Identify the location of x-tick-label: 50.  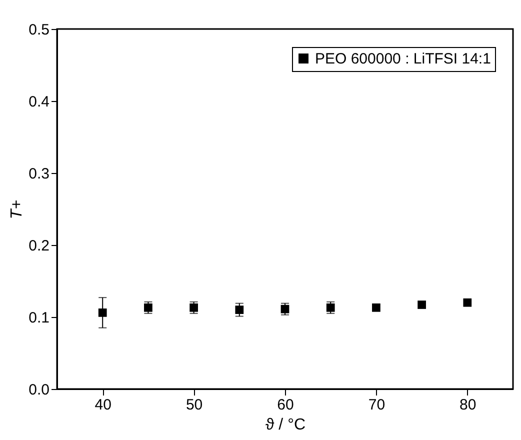
(194, 405).